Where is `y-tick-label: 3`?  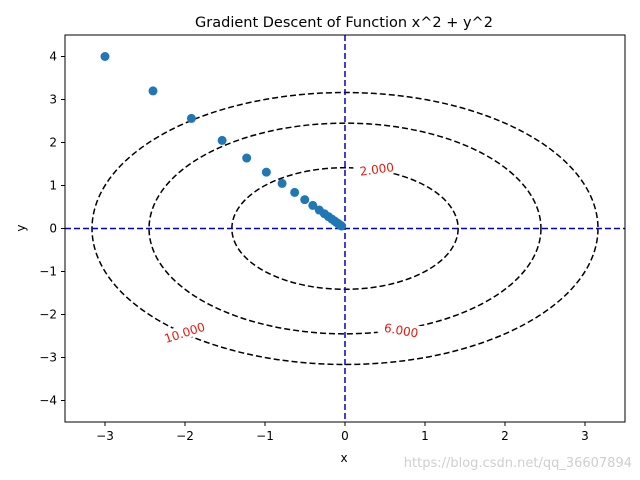 y-tick-label: 3 is located at coordinates (53, 100).